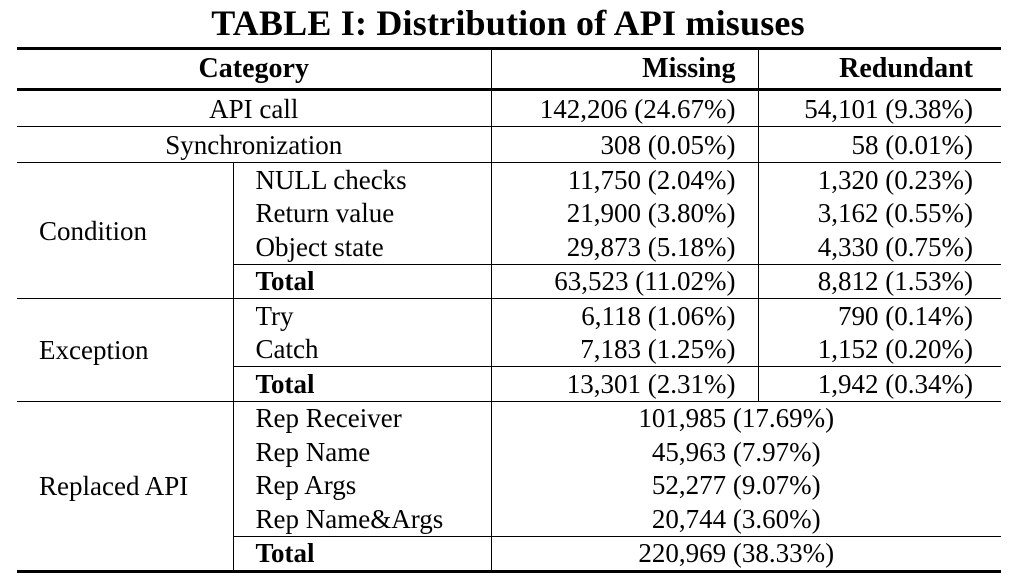  Describe the element at coordinates (625, 107) in the screenshot. I see `cell-missing: 142,206 (24.67%)` at that location.